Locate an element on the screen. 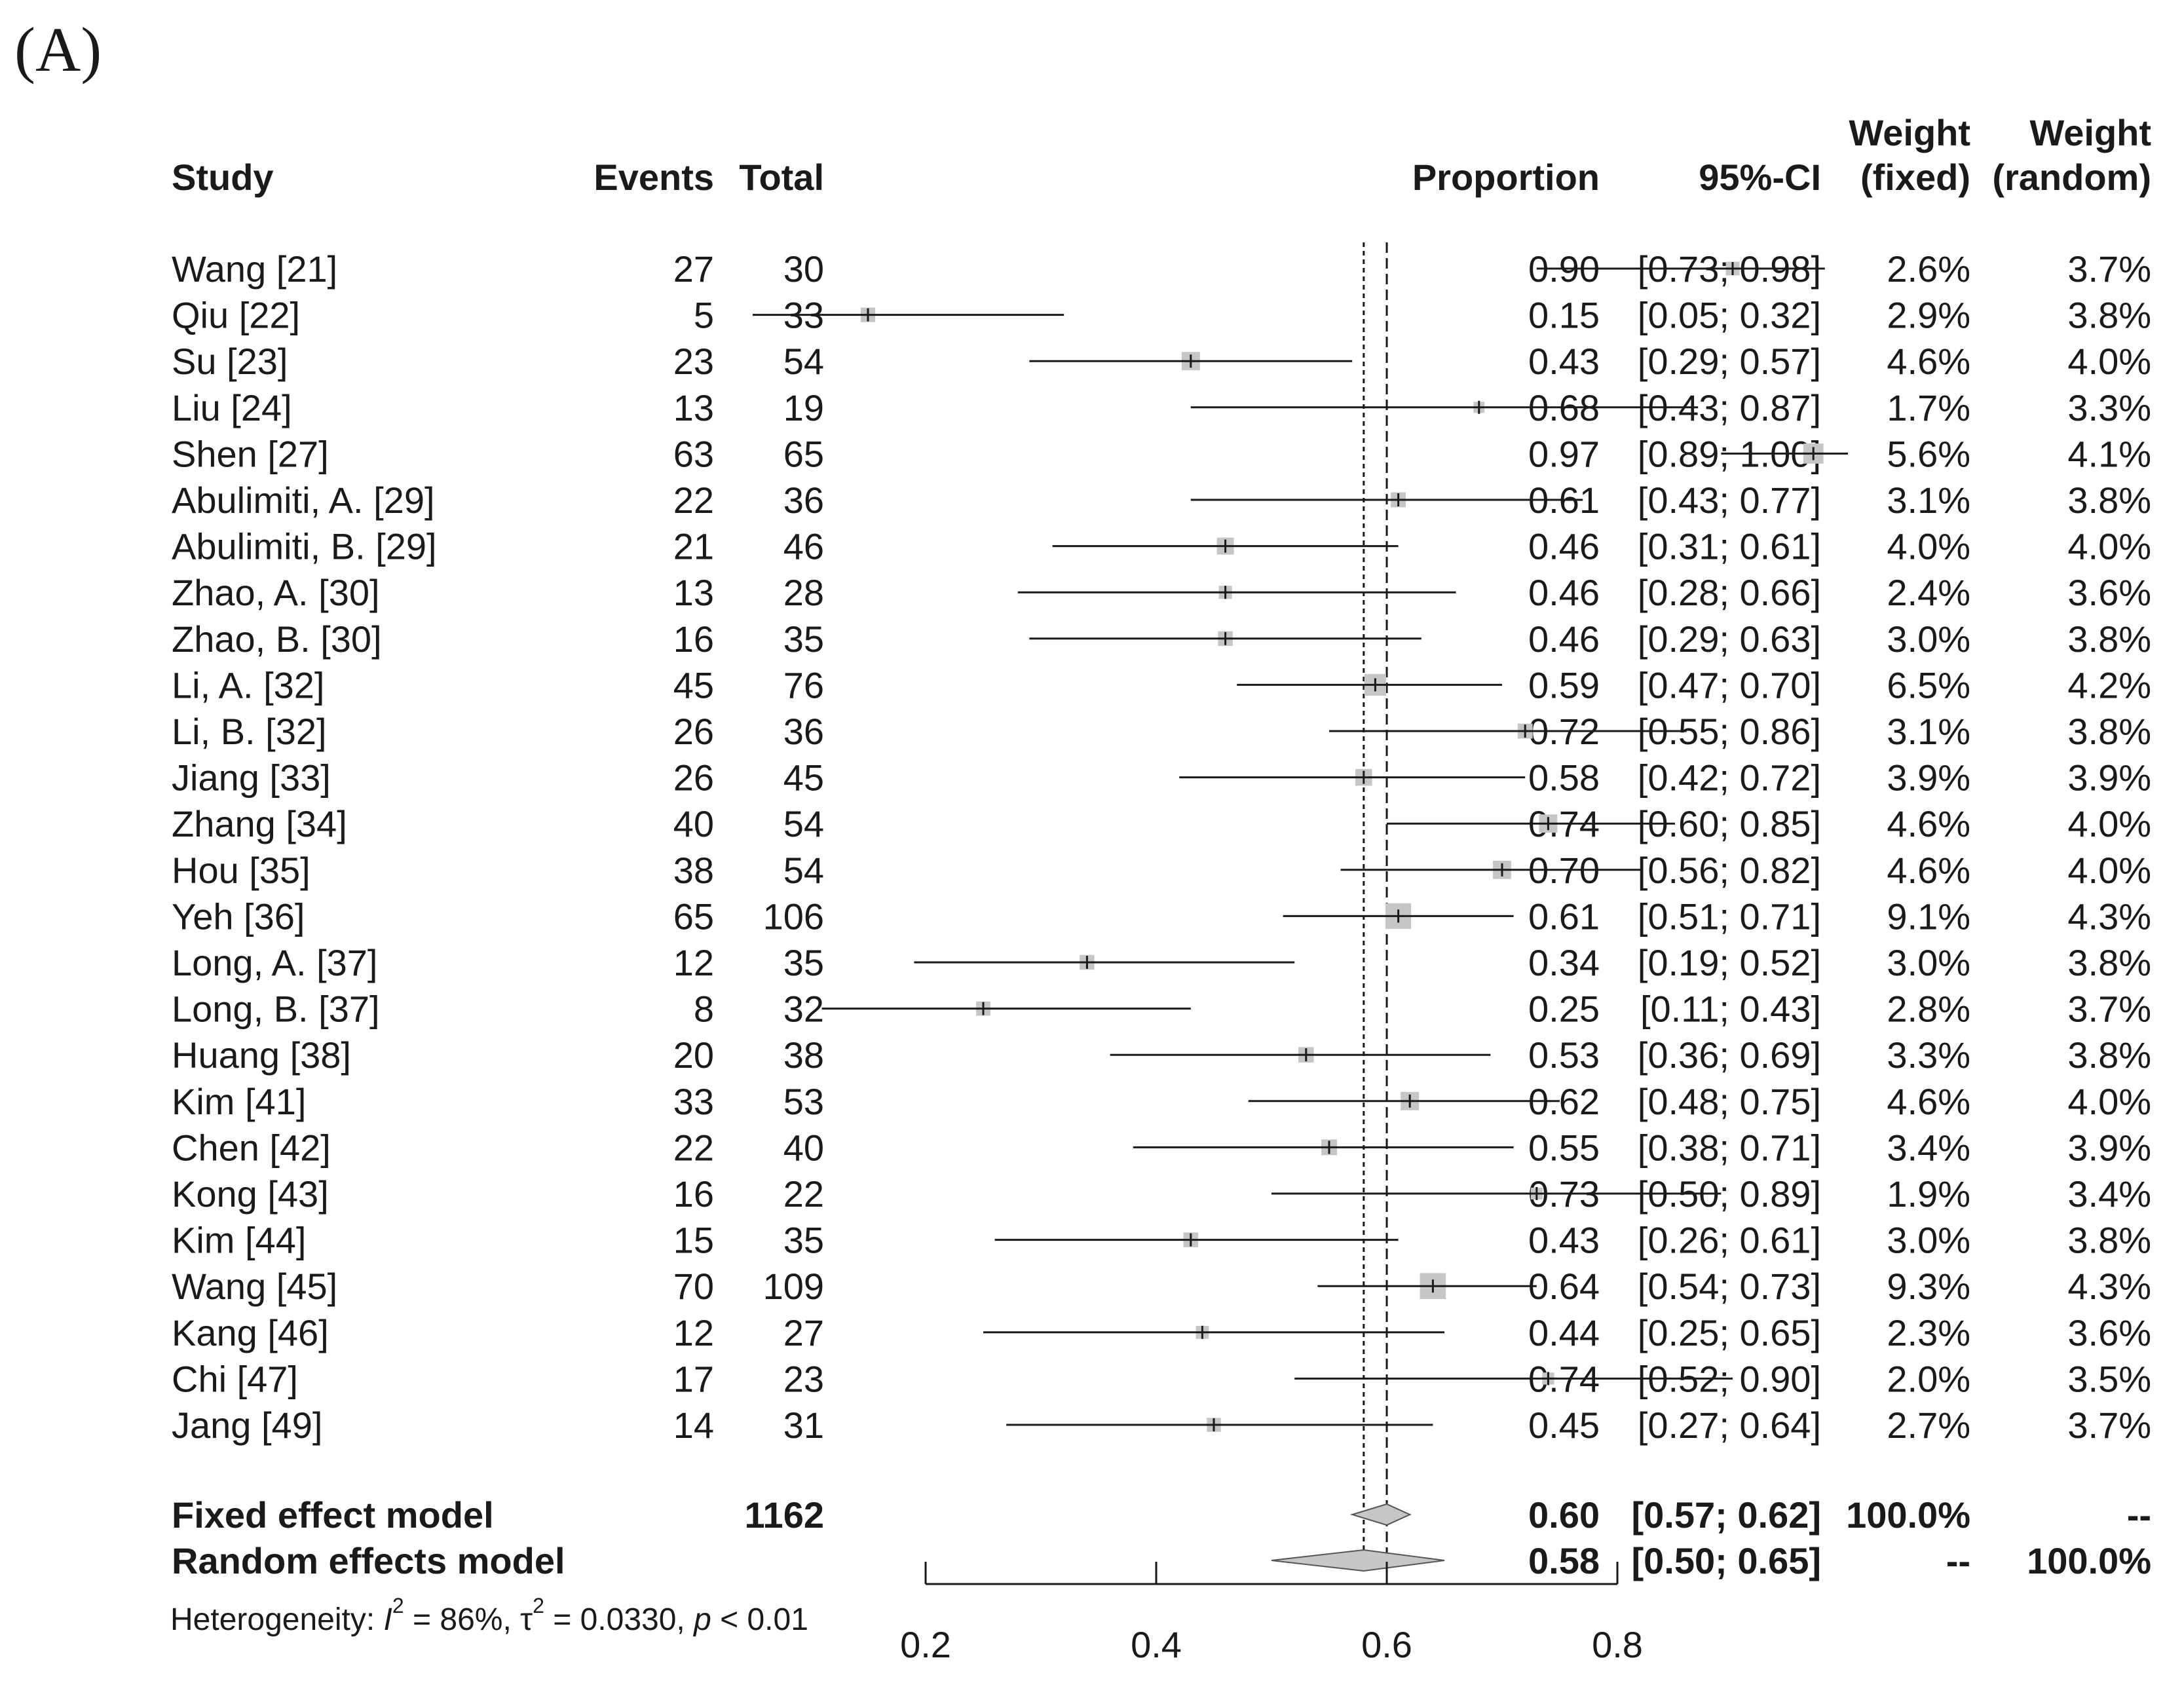  proportion-value: 0.64 is located at coordinates (1564, 1286).